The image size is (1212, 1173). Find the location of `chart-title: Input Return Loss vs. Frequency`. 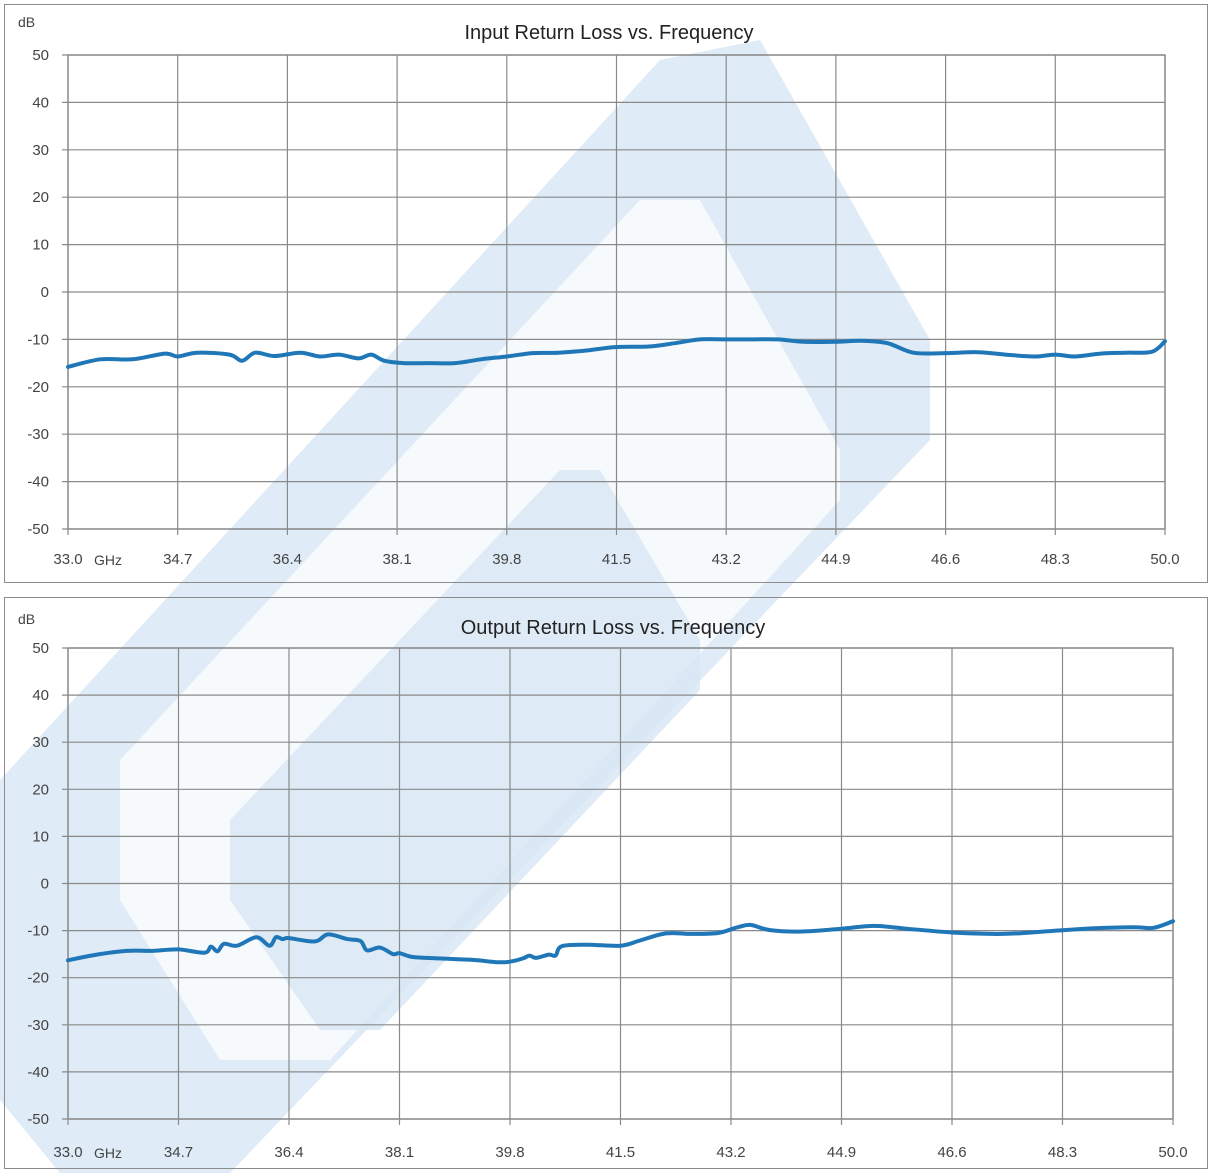

chart-title: Input Return Loss vs. Frequency is located at coordinates (608, 33).